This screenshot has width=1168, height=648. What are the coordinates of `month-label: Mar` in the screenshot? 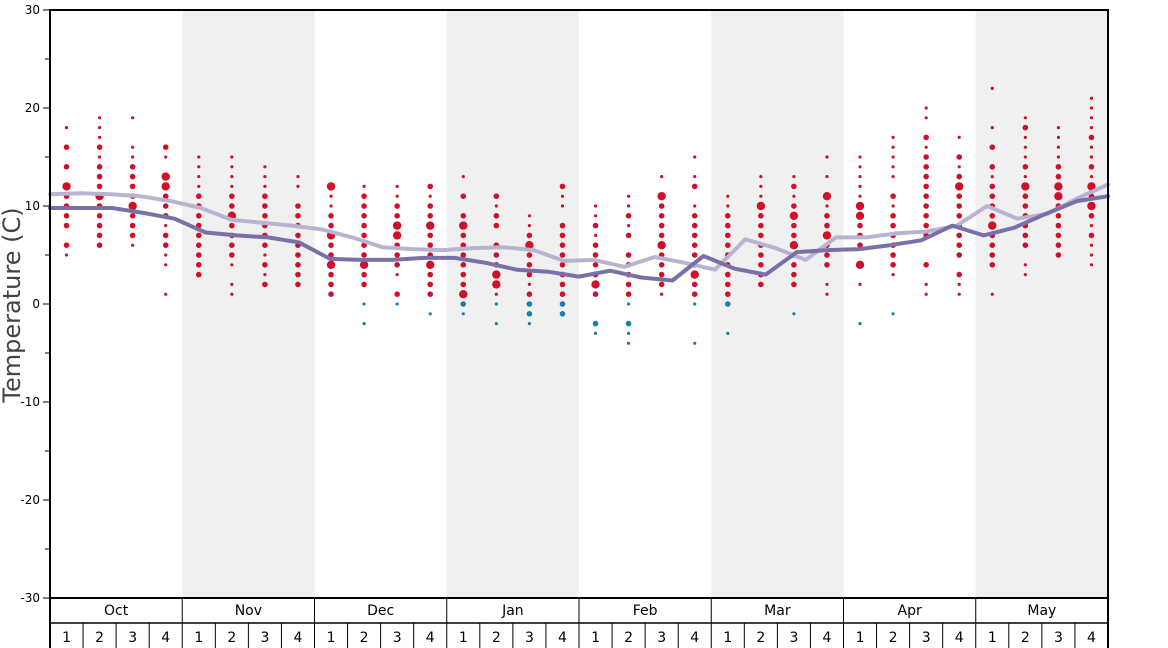 It's located at (777, 611).